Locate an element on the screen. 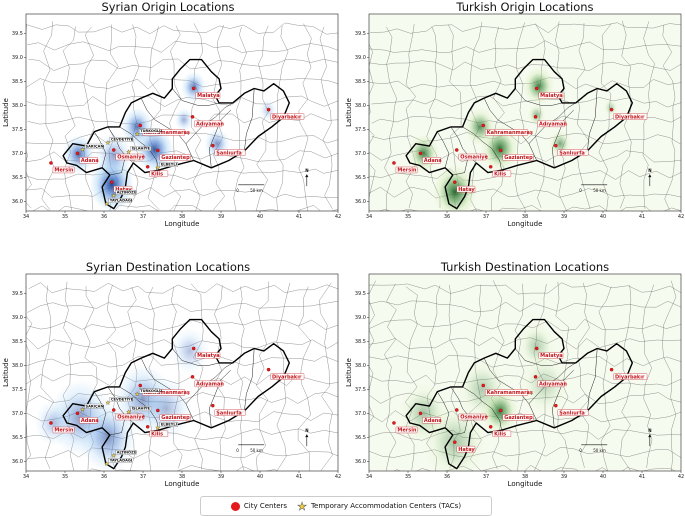 Image resolution: width=685 pixels, height=516 pixels. legend-city-label: City Centers is located at coordinates (265, 506).